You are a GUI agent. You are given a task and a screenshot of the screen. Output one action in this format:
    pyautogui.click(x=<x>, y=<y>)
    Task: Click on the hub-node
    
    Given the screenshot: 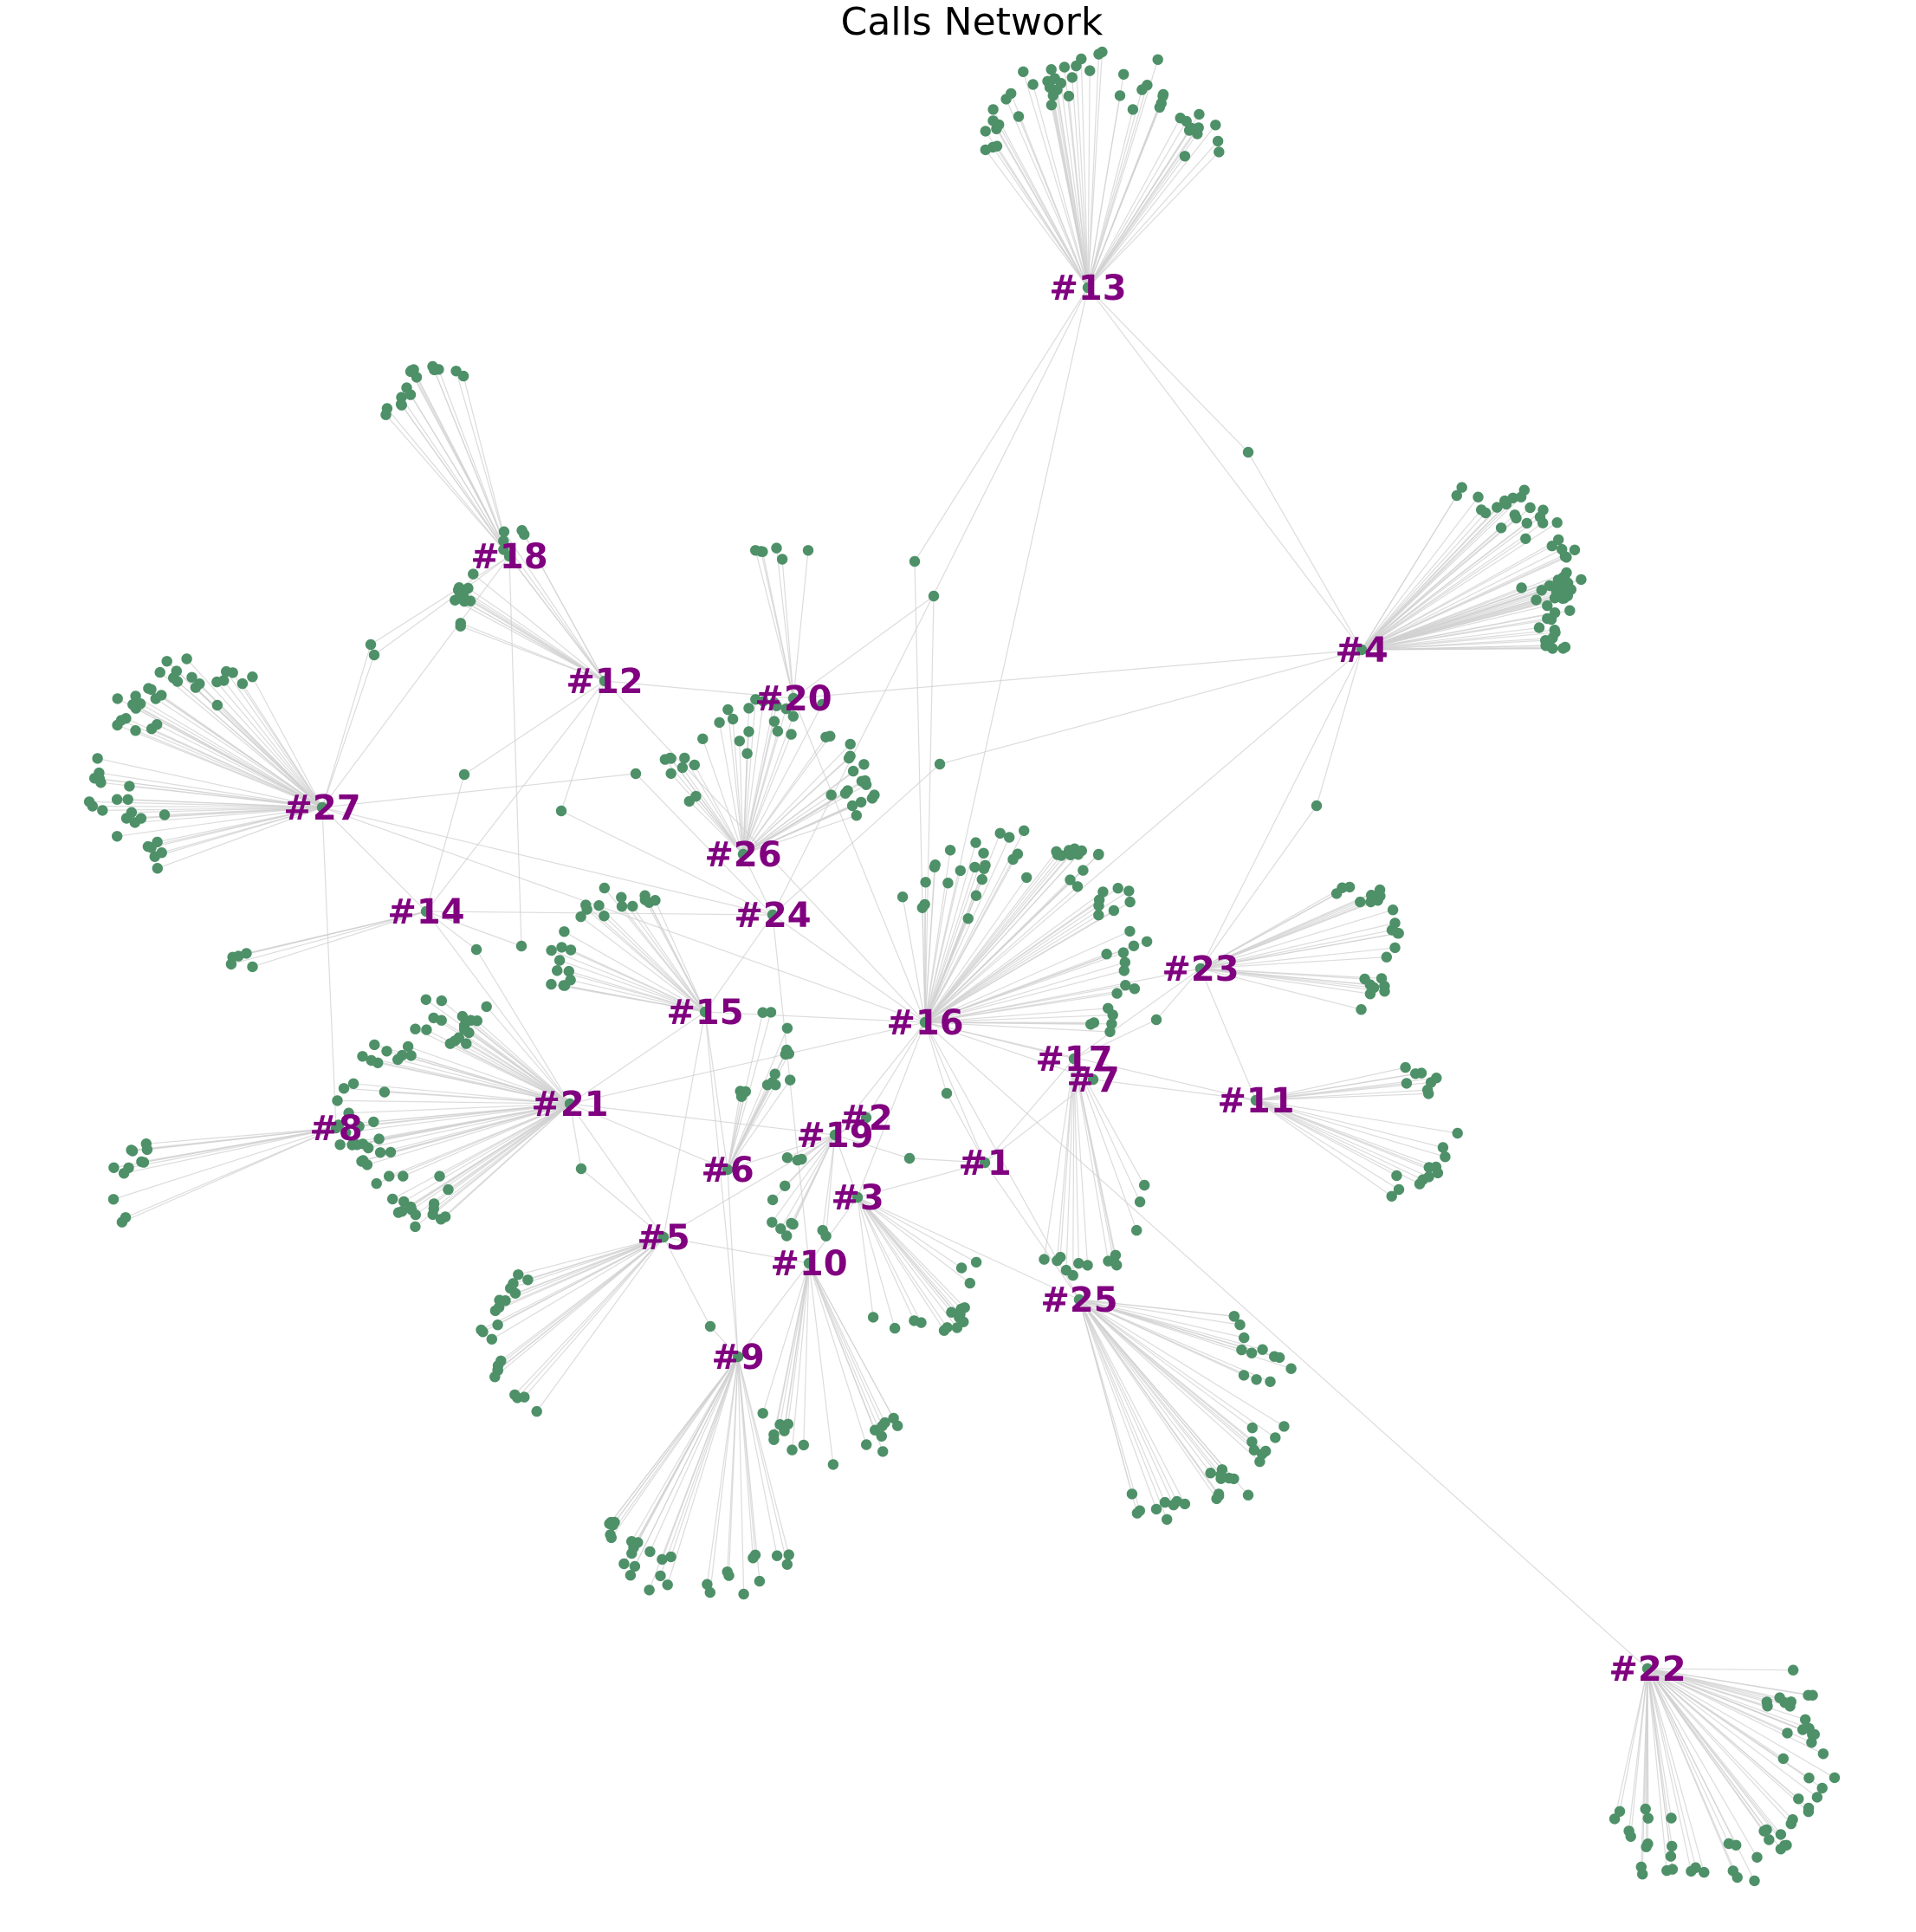 What is the action you would take?
    pyautogui.click(x=925, y=1022)
    